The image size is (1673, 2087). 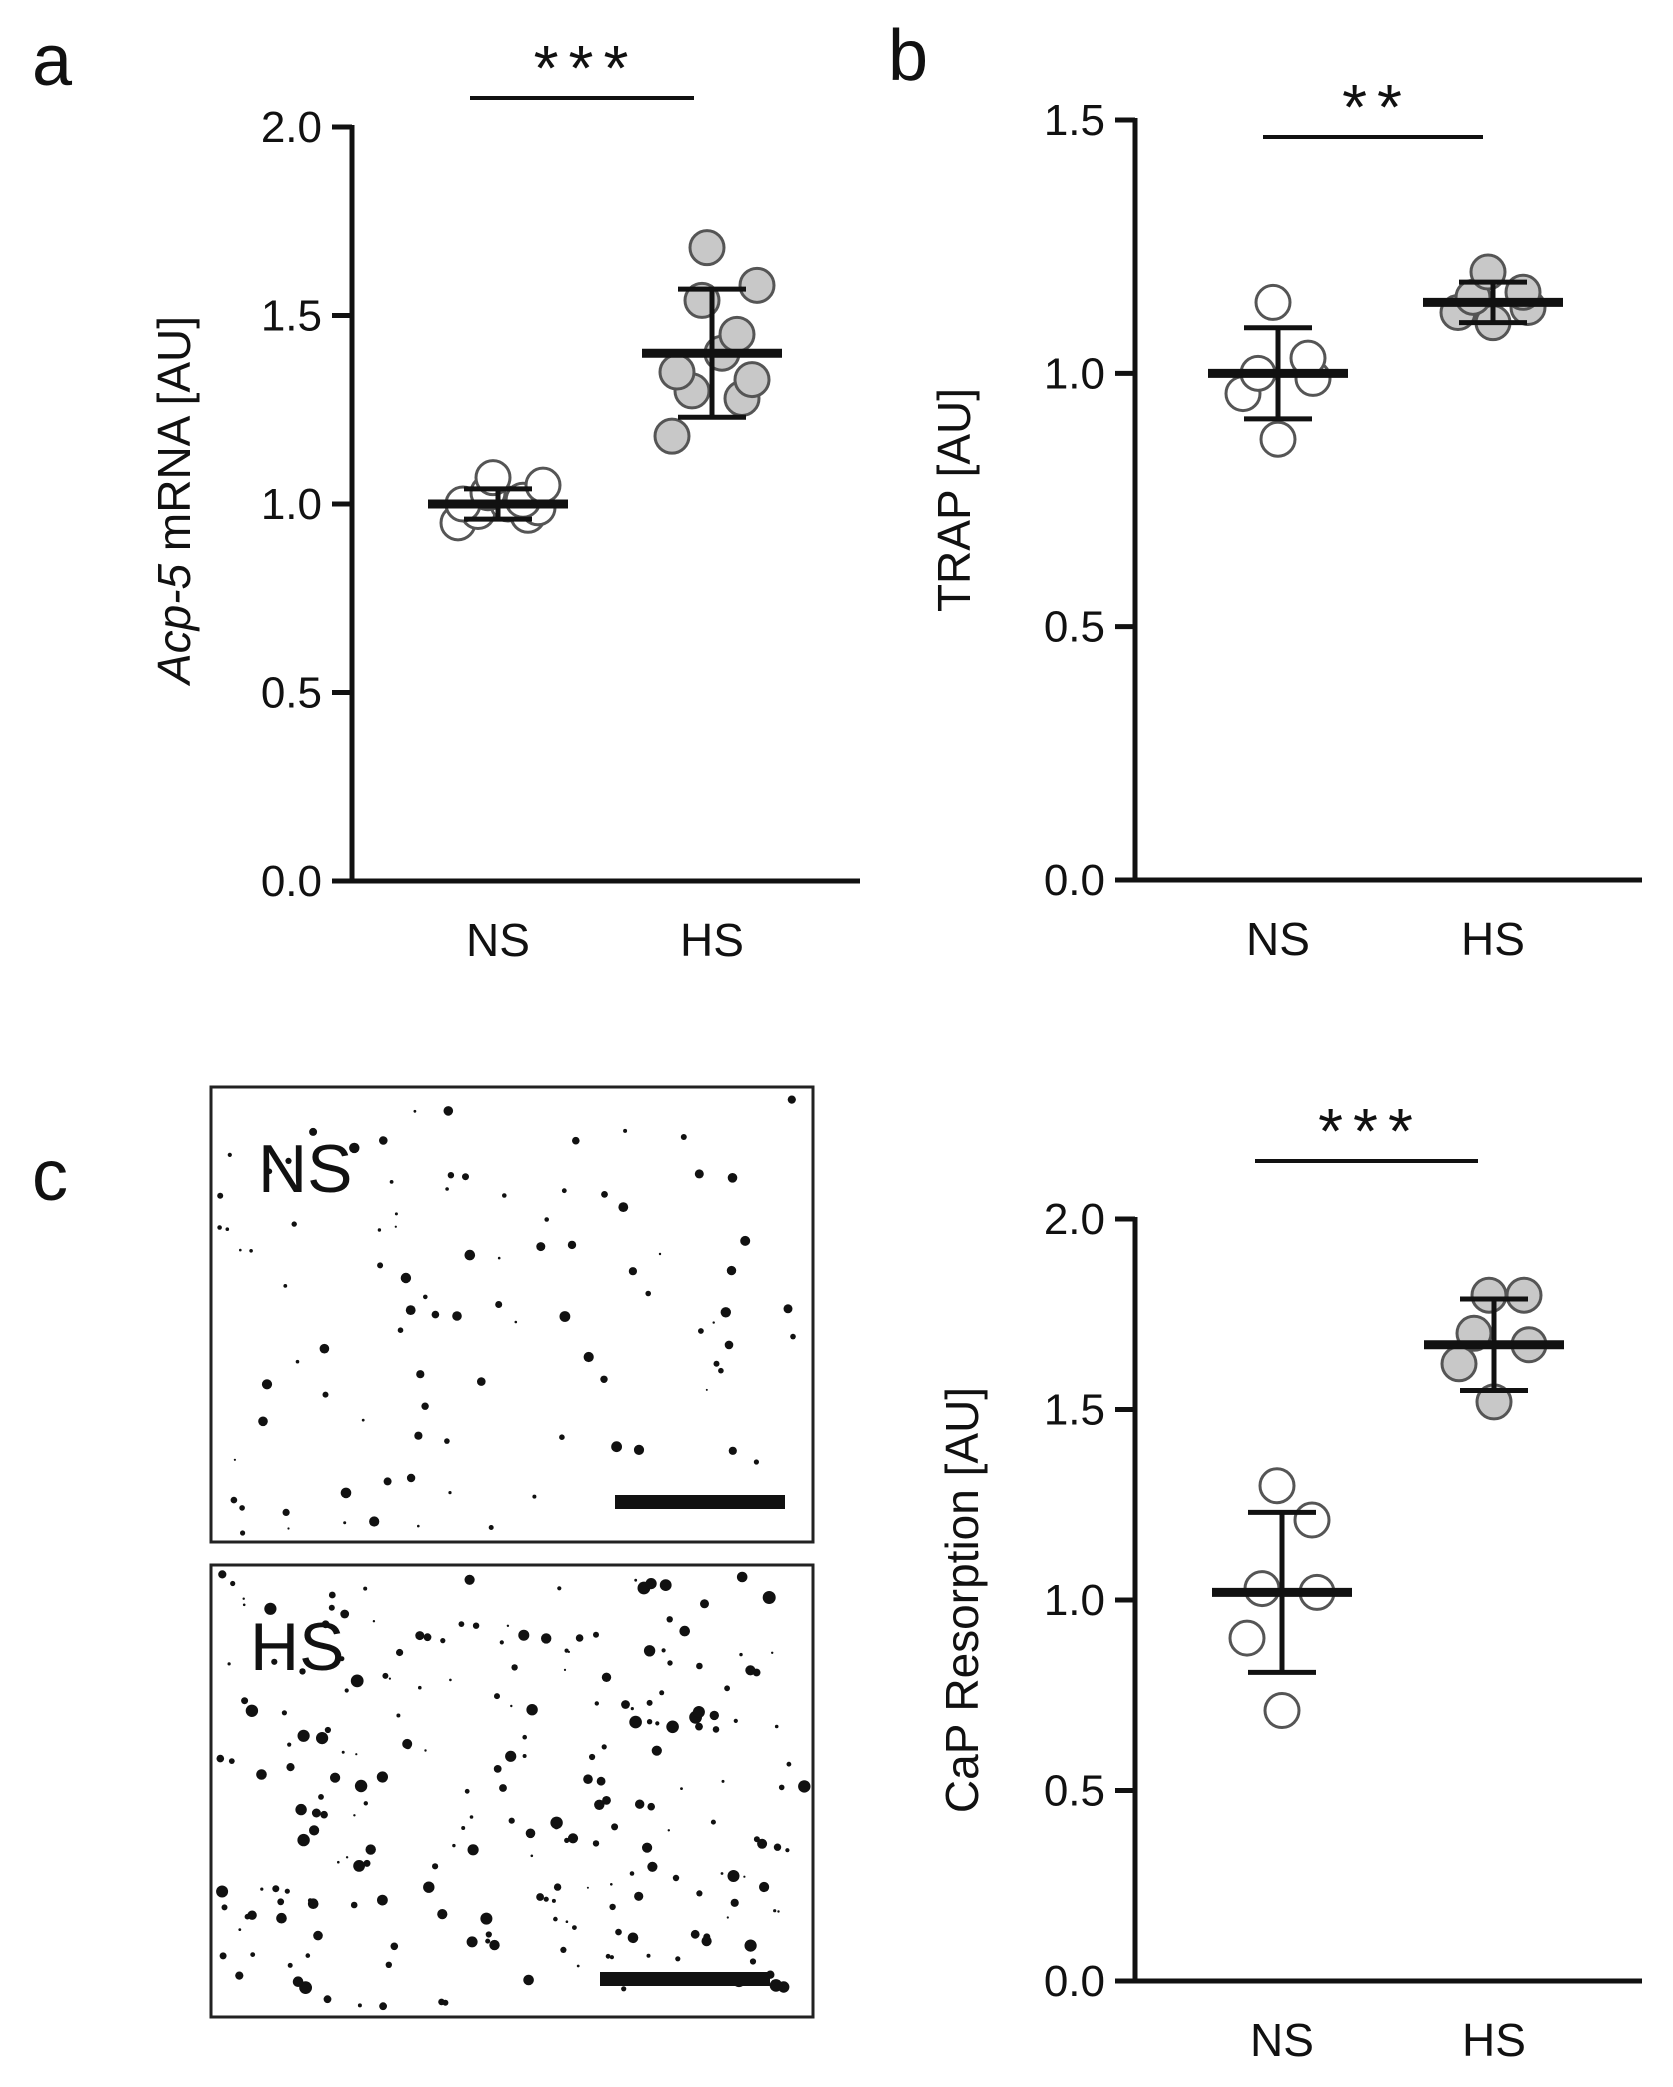 I want to click on micrograph-hs-particles, so click(x=513, y=1790).